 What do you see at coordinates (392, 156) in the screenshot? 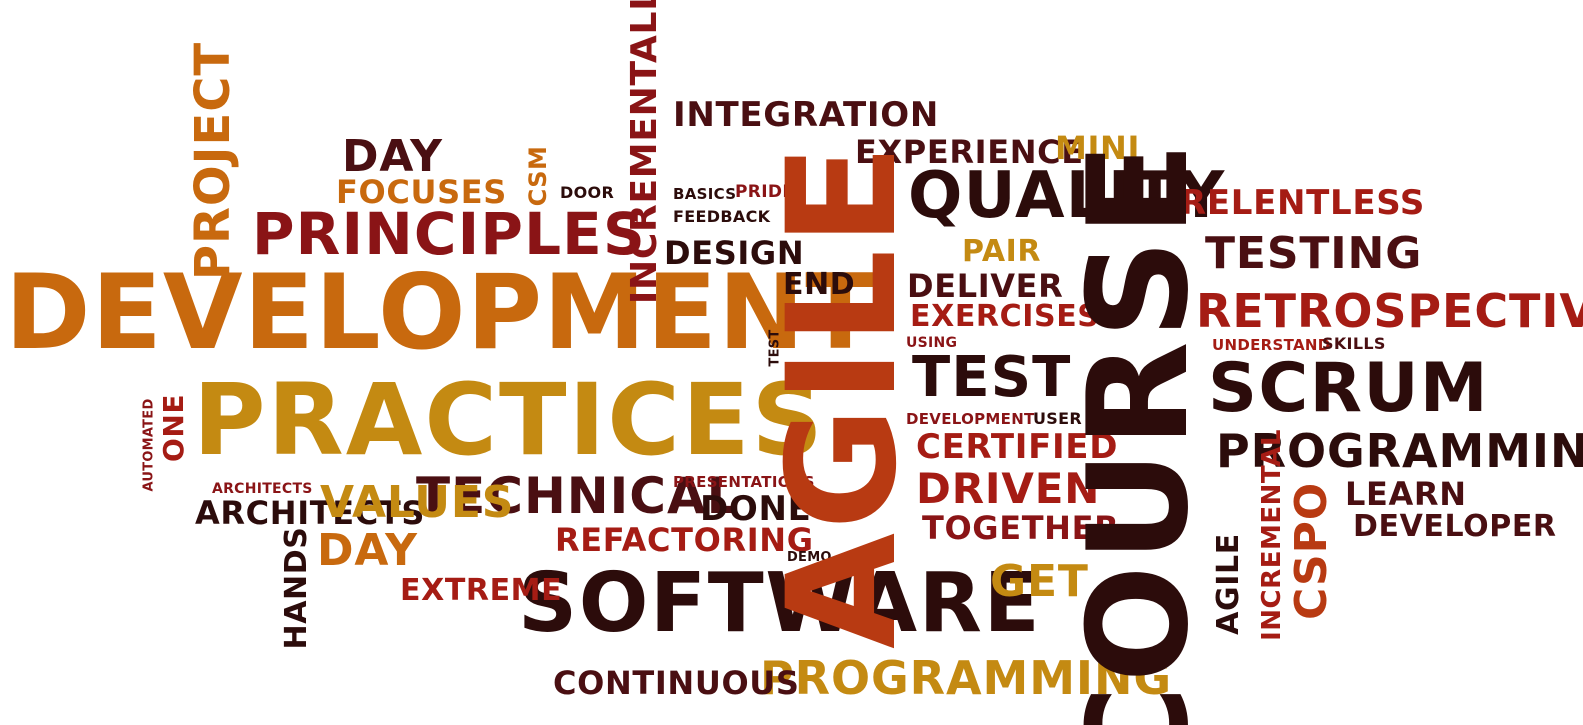
I see `word-day-top: DAY` at bounding box center [392, 156].